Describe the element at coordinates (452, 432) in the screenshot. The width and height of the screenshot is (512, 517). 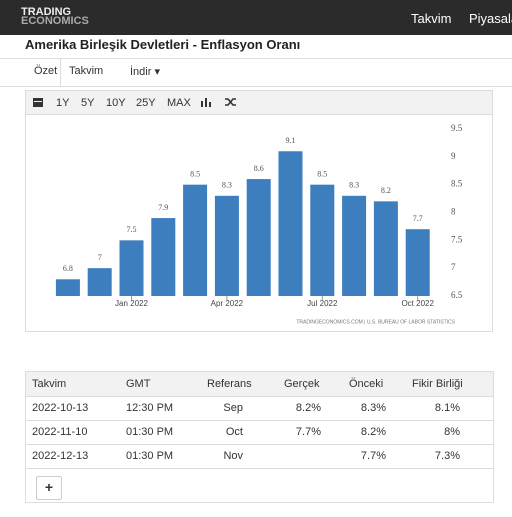
I see `table-cell: 8%` at that location.